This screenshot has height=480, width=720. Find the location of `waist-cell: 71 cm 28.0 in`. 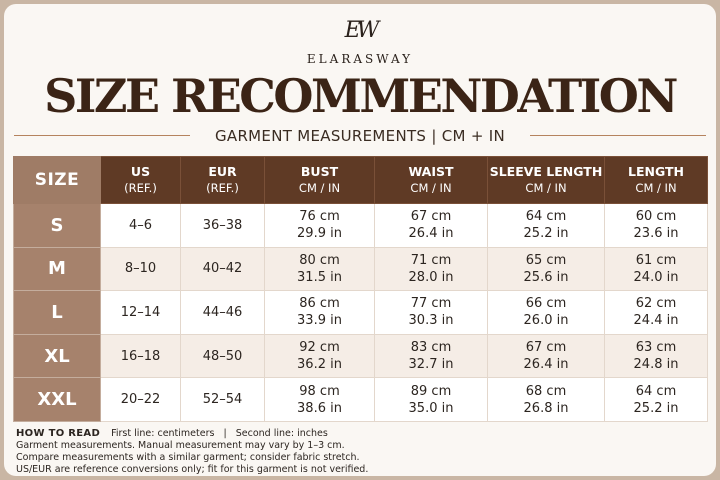

waist-cell: 71 cm 28.0 in is located at coordinates (431, 269).